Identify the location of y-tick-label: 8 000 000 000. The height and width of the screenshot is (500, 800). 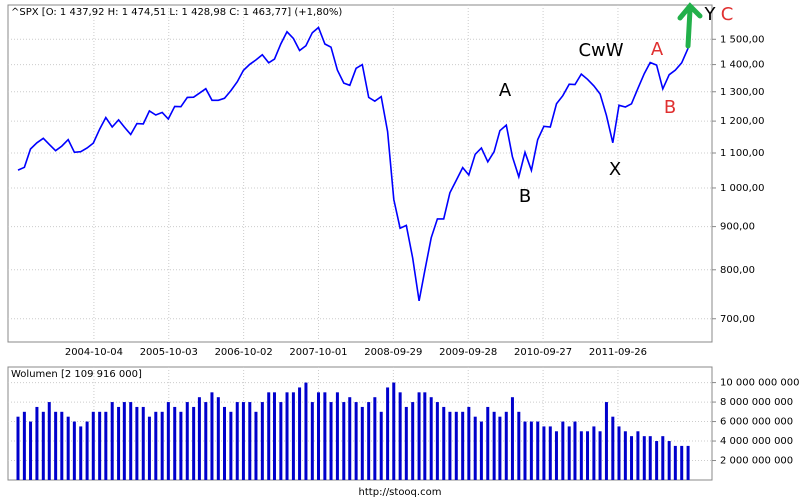
(756, 402).